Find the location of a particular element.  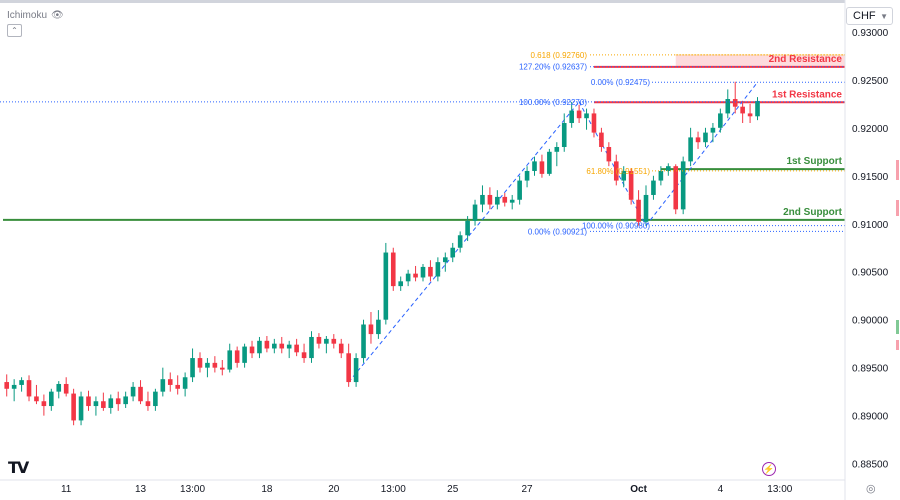

lightning-icon: ⚡ is located at coordinates (769, 469).